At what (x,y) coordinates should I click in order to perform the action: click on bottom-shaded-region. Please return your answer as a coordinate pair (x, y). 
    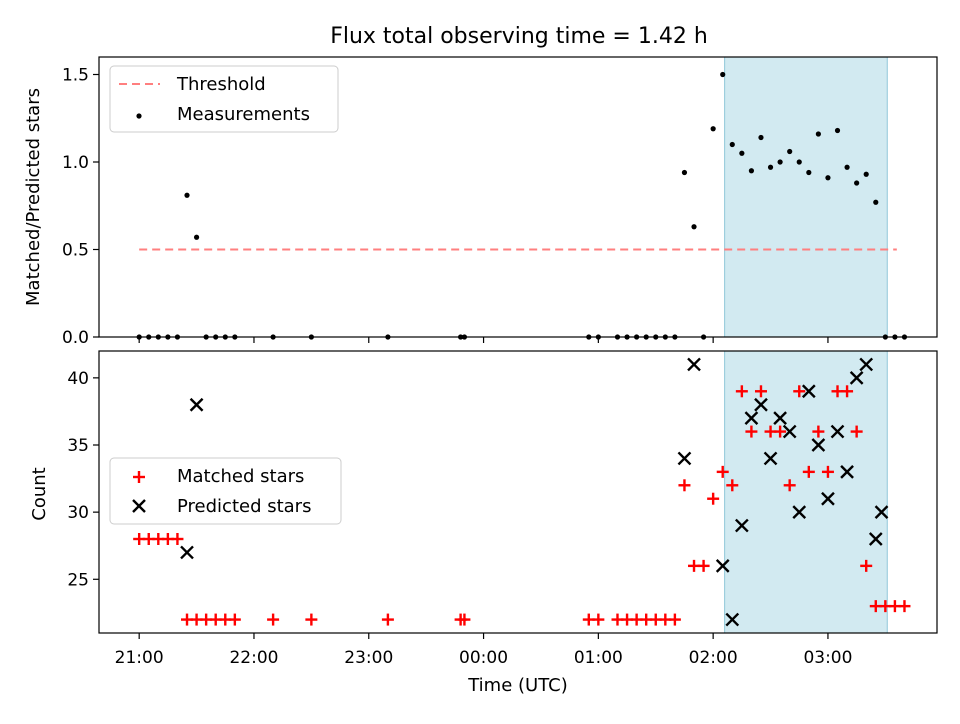
    Looking at the image, I should click on (806, 492).